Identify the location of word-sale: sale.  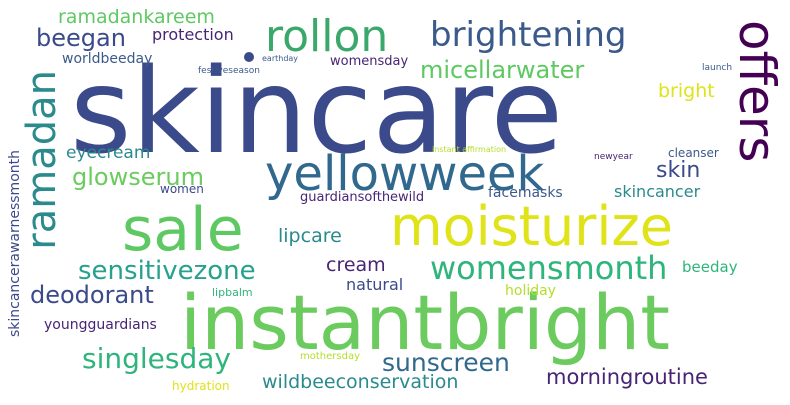
(183, 230).